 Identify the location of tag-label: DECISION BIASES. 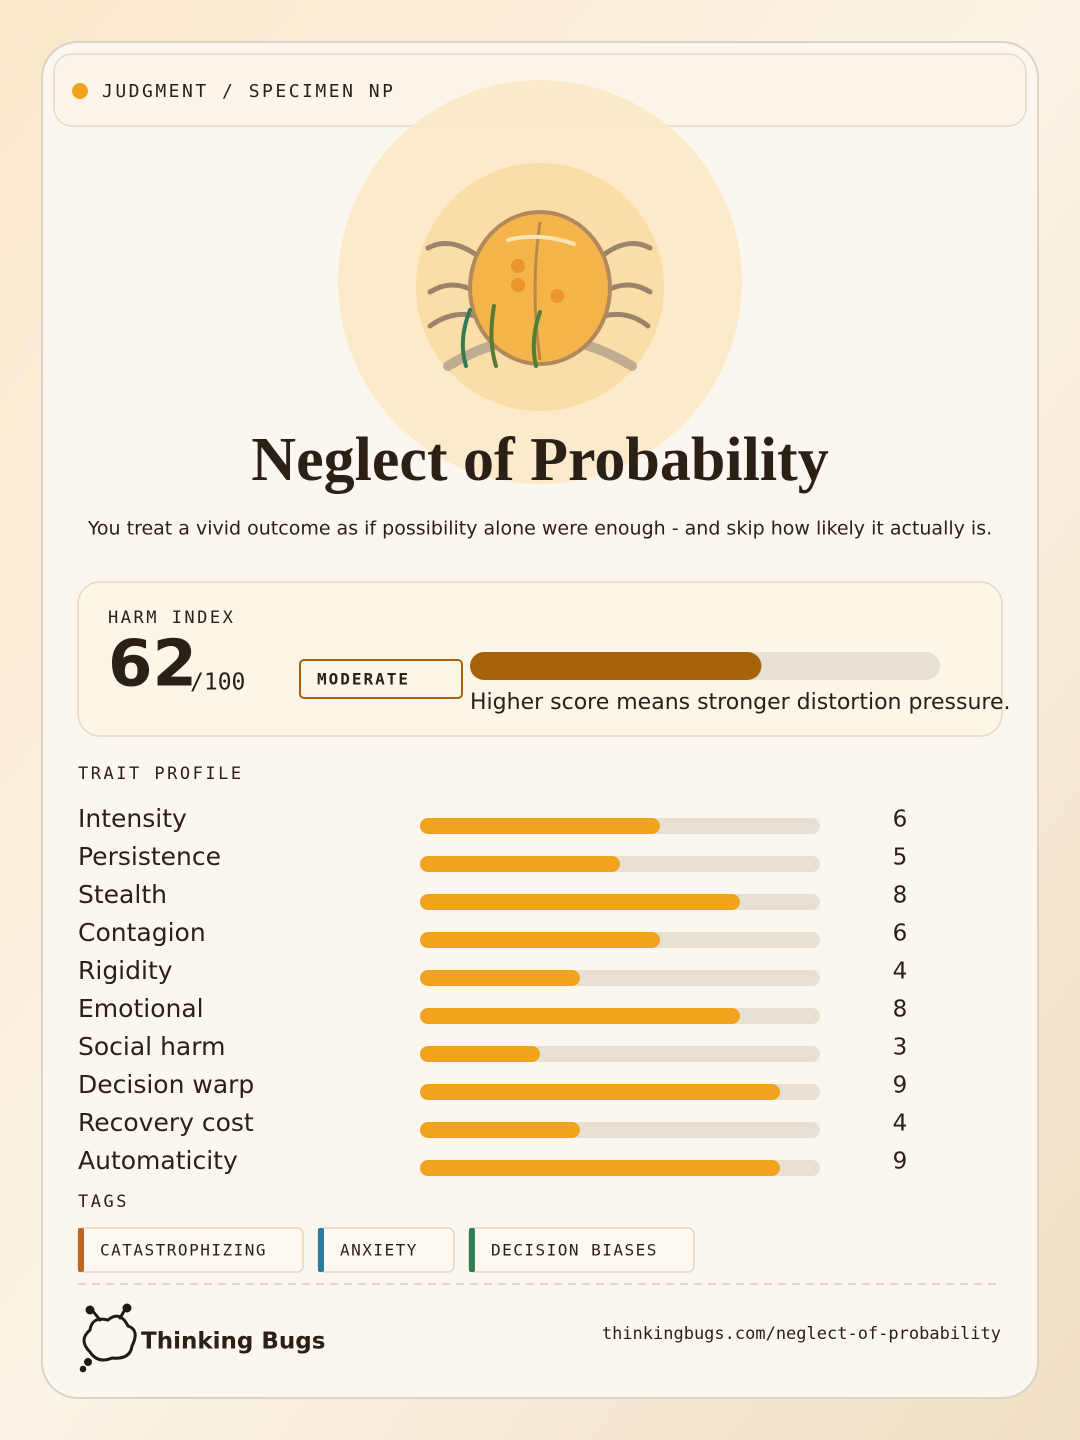
(574, 1250).